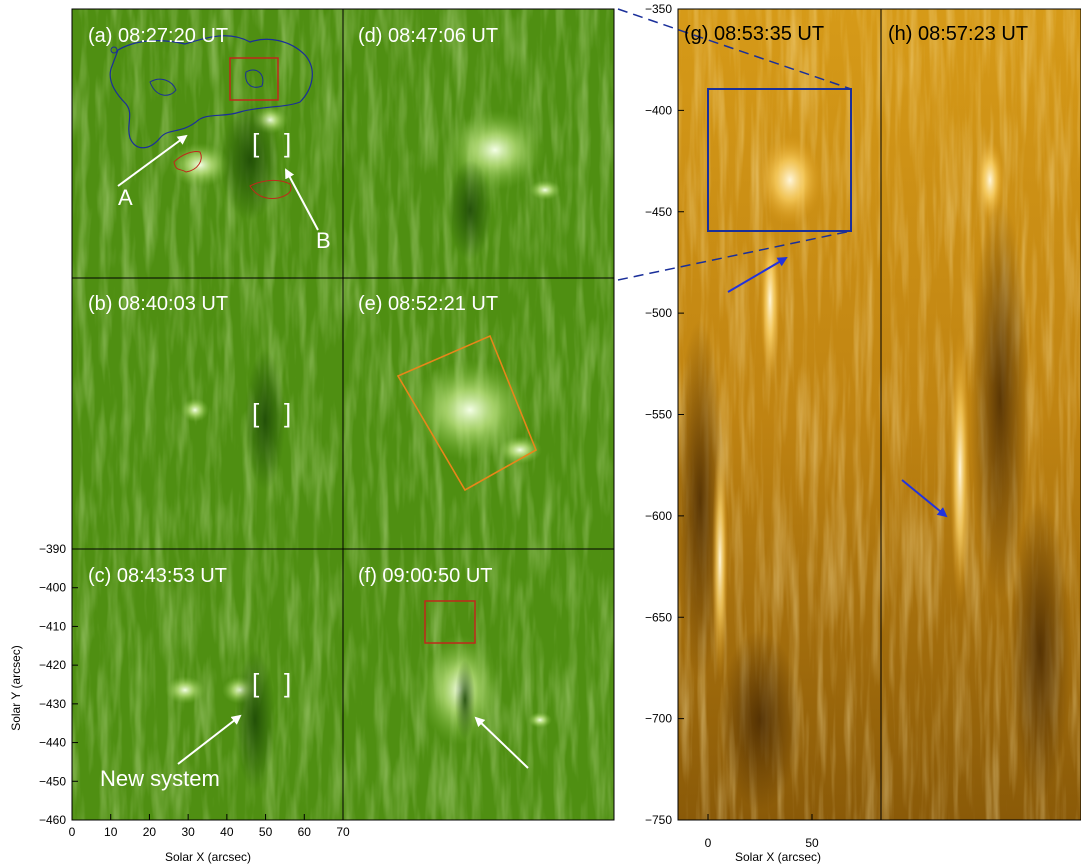 Image resolution: width=1081 pixels, height=865 pixels. What do you see at coordinates (52, 549) in the screenshot?
I see `y-tick-label: −390` at bounding box center [52, 549].